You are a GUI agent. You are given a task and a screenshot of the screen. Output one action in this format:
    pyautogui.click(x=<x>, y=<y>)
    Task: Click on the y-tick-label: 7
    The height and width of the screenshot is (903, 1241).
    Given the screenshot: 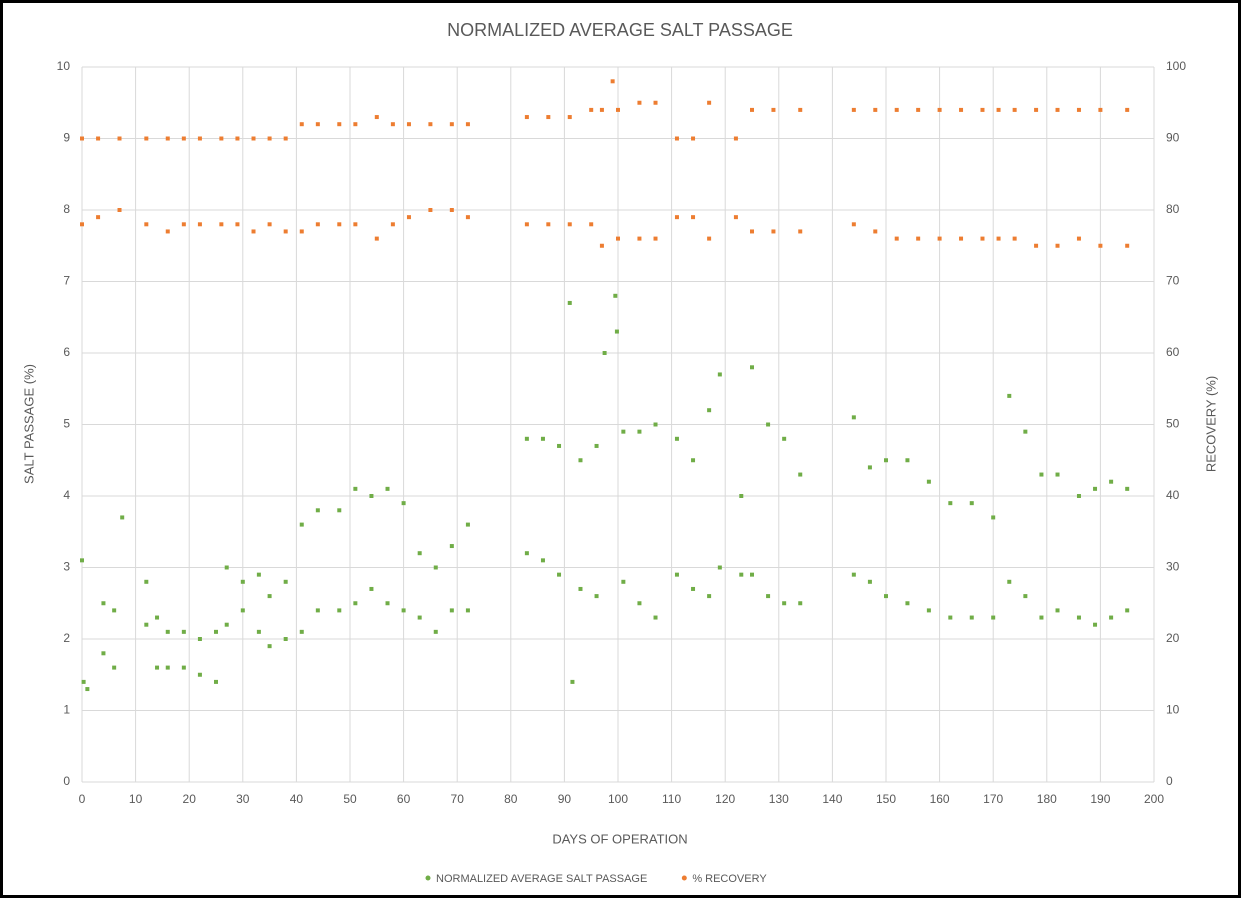 What is the action you would take?
    pyautogui.click(x=66, y=281)
    